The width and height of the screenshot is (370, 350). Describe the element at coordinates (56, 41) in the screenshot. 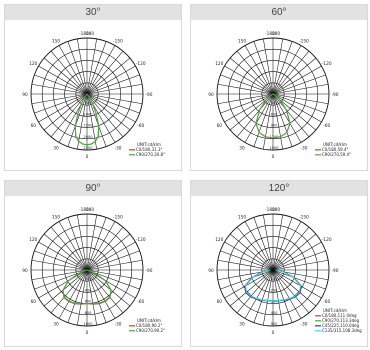

I see `angle-tick-label: 150` at that location.